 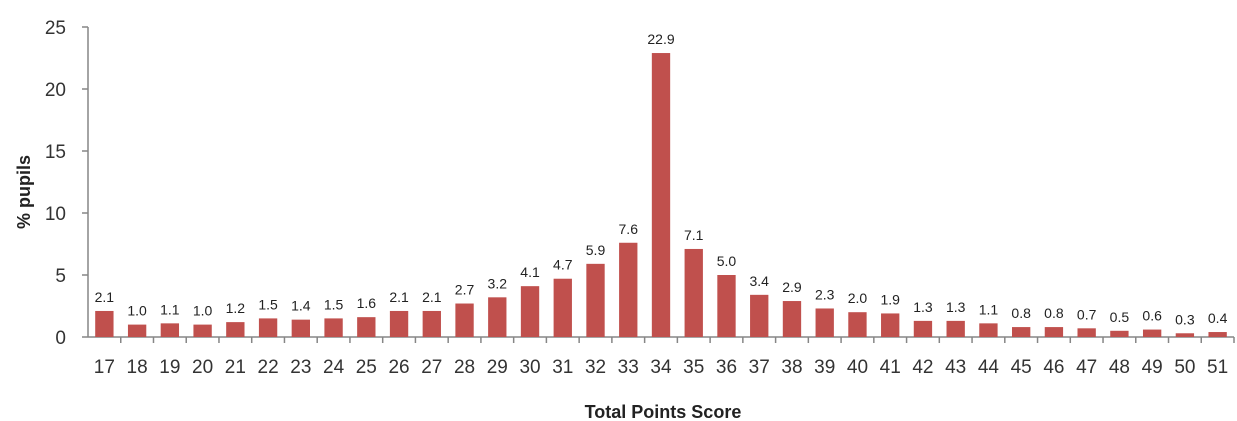 I want to click on x-tick-label: 51, so click(x=1217, y=367).